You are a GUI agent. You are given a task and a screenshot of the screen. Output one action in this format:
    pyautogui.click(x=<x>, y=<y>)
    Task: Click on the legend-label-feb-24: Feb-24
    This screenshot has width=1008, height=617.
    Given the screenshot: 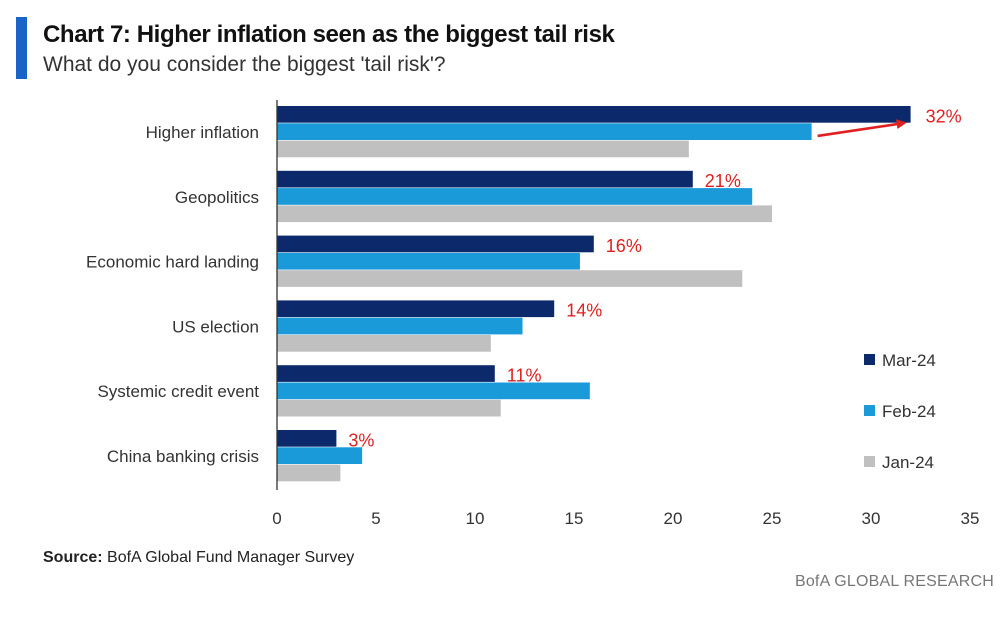 What is the action you would take?
    pyautogui.click(x=909, y=411)
    